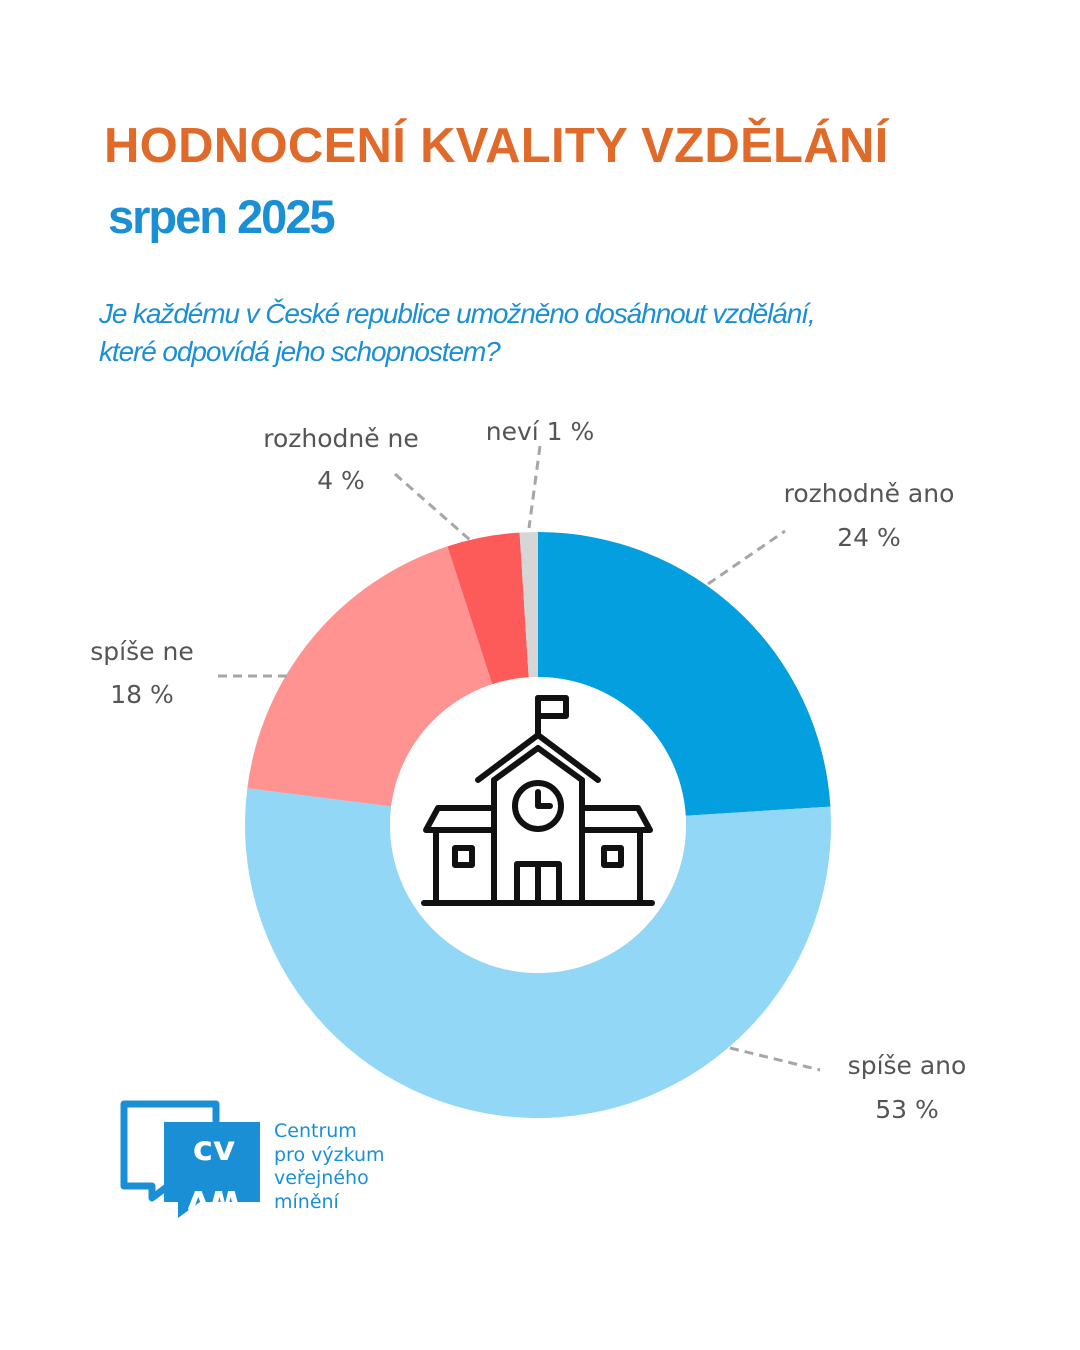 This screenshot has width=1080, height=1350. Describe the element at coordinates (540, 431) in the screenshot. I see `slice-label-nevi: neví 1 %` at that location.